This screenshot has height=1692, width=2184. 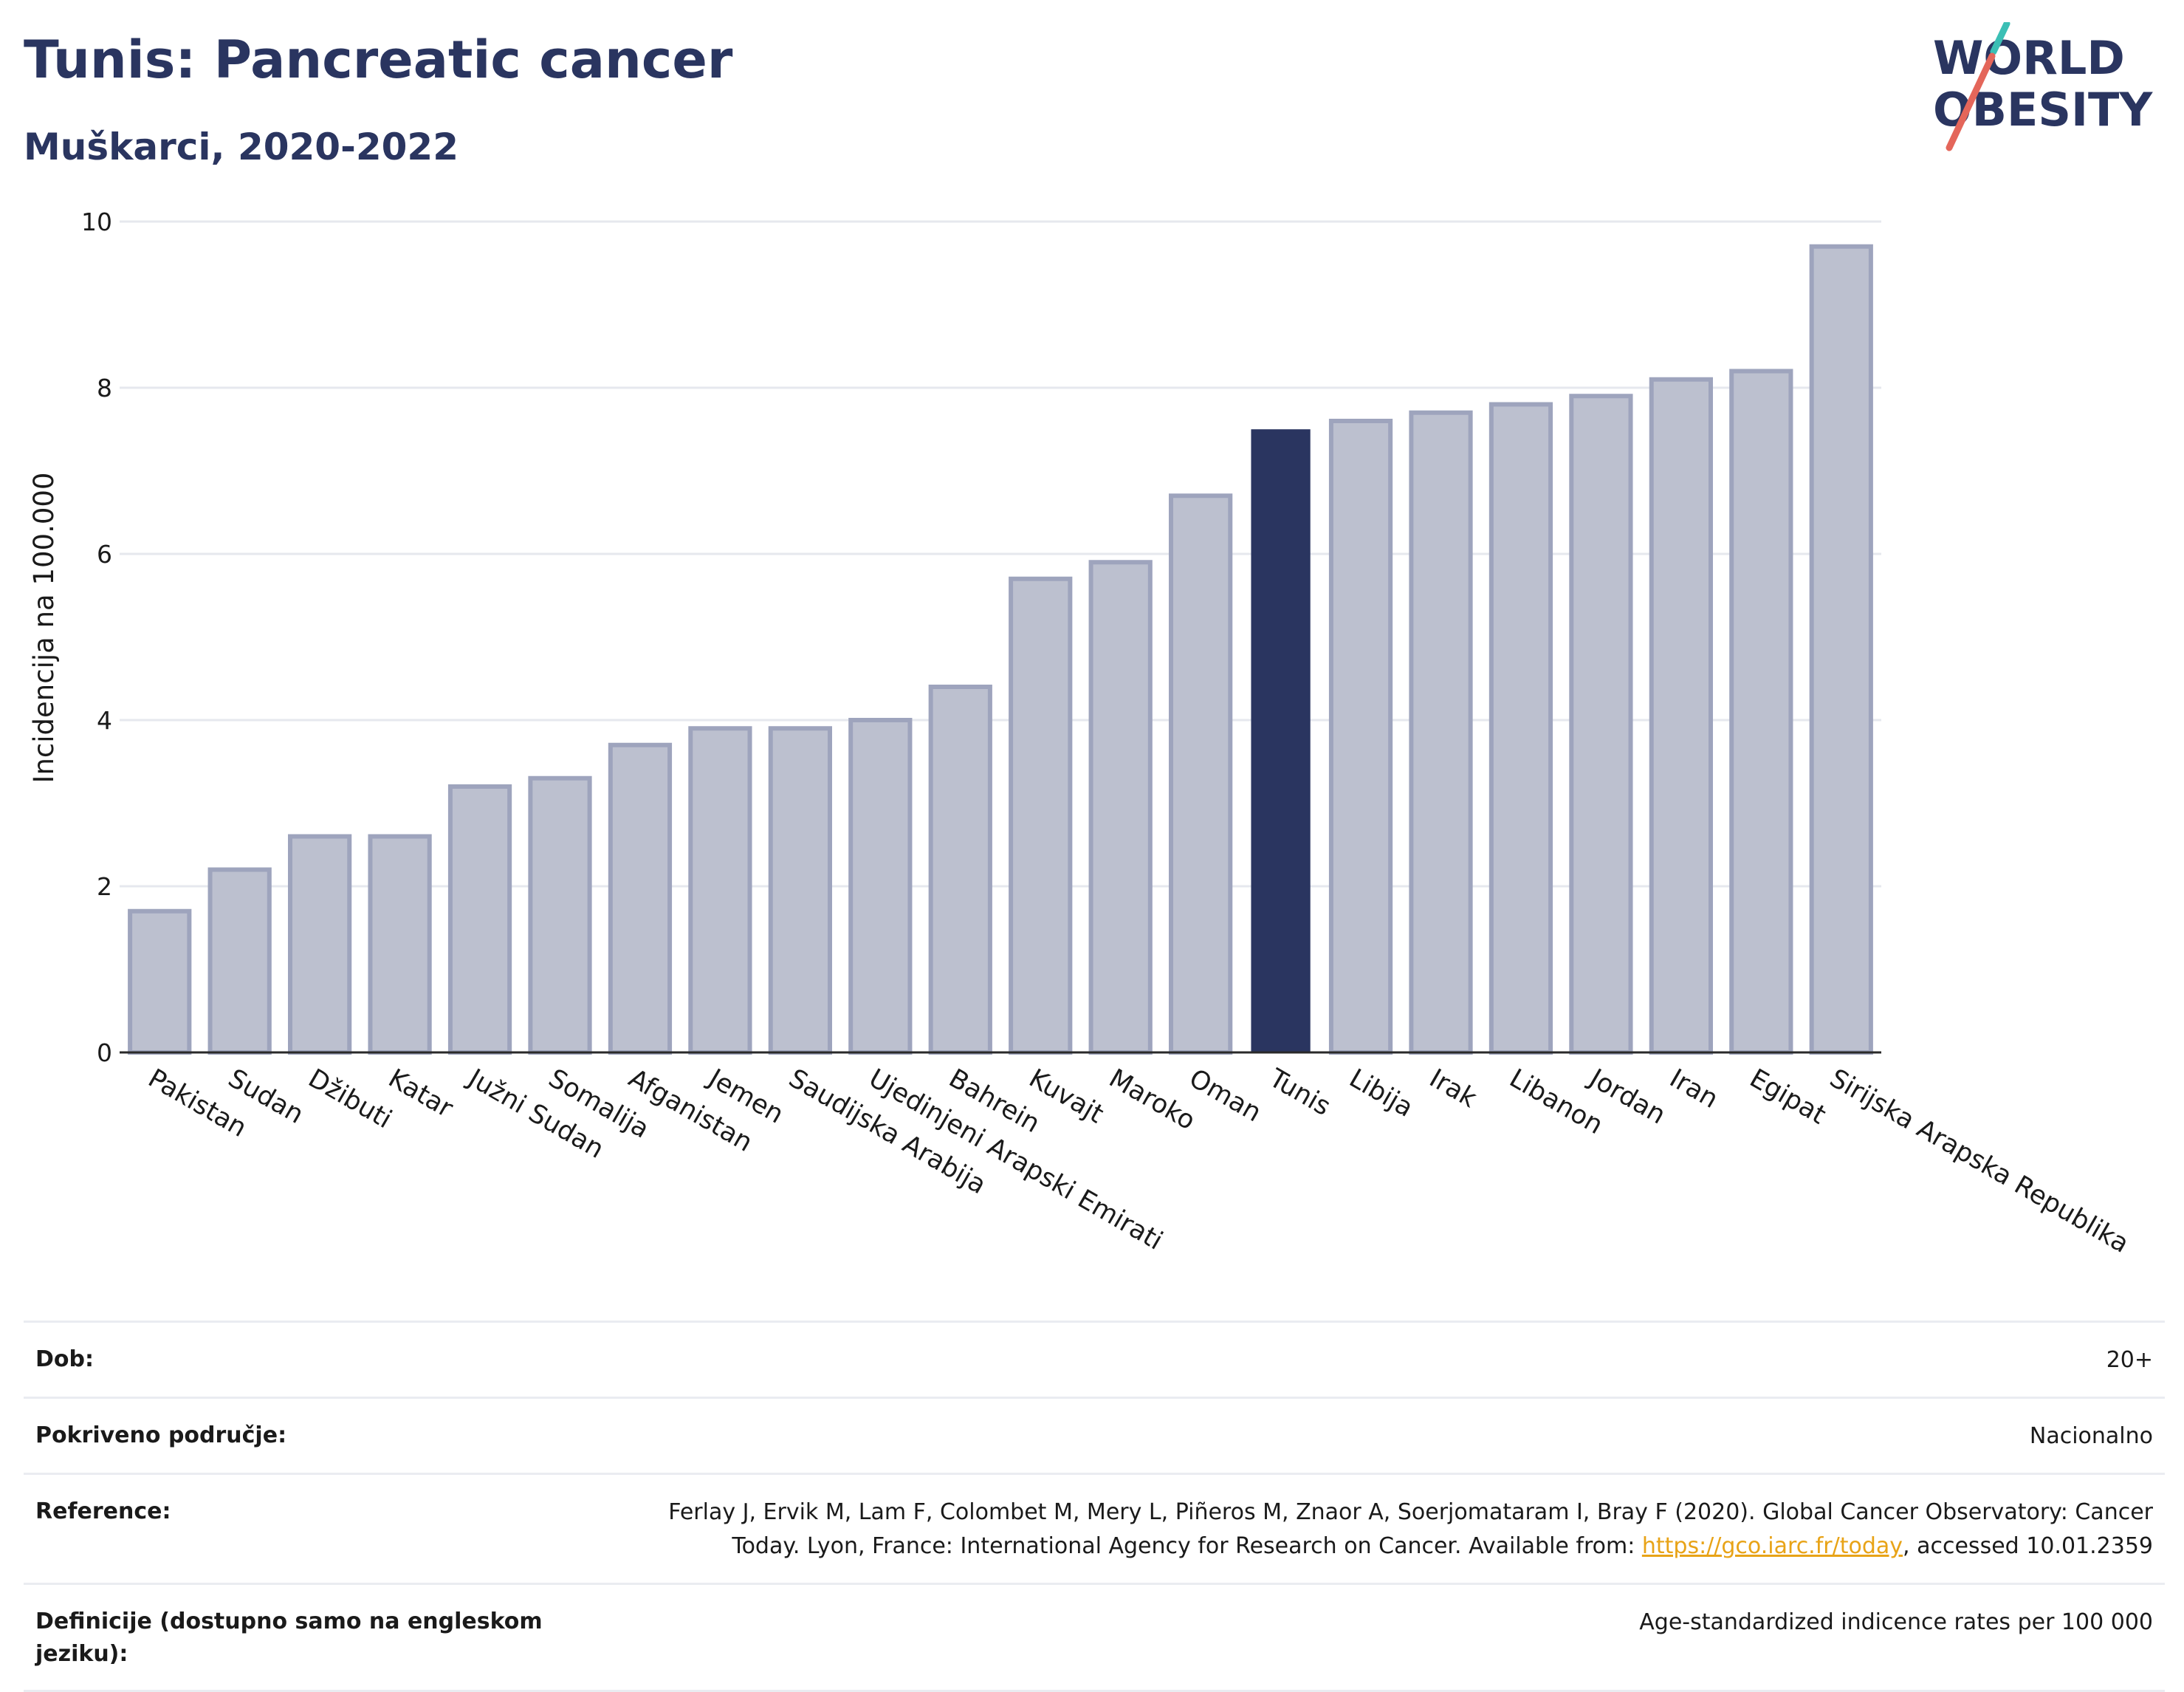 I want to click on x-tick-label: Iran, so click(x=1694, y=1089).